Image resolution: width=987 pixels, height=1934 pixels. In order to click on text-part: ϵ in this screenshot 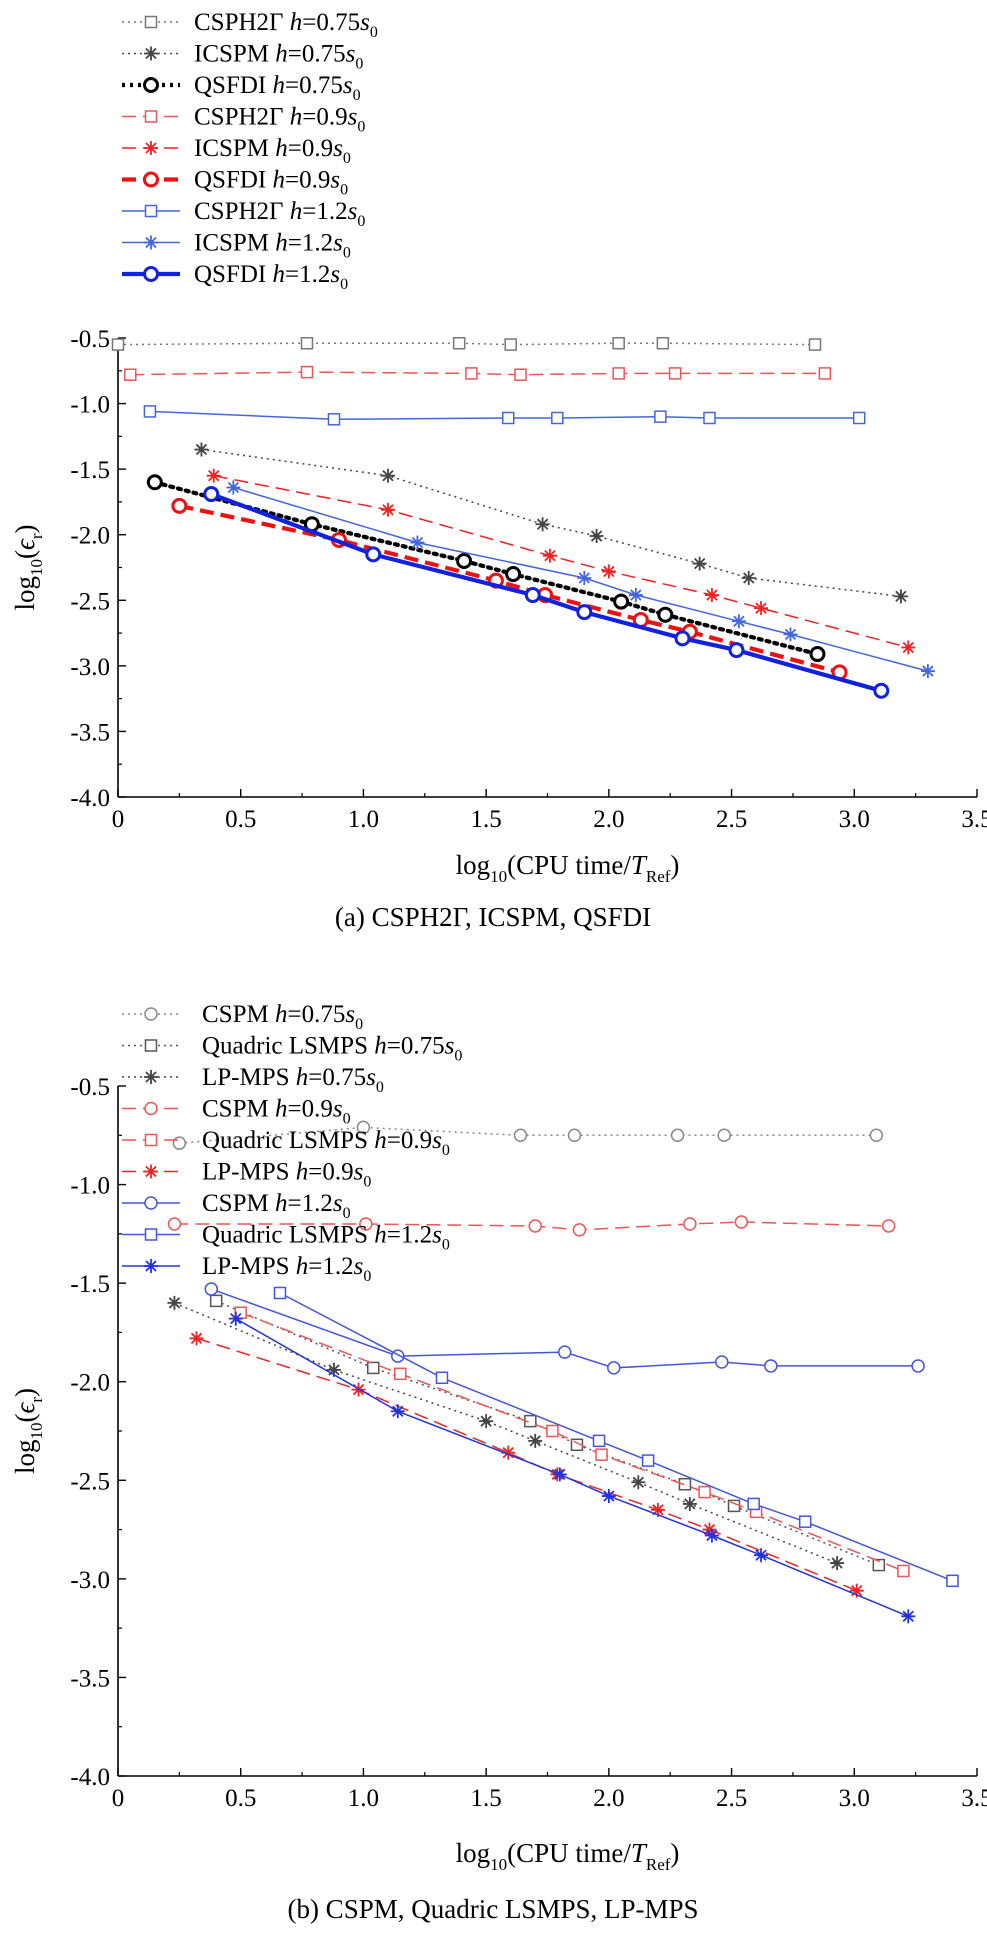, I will do `click(25, 1408)`.